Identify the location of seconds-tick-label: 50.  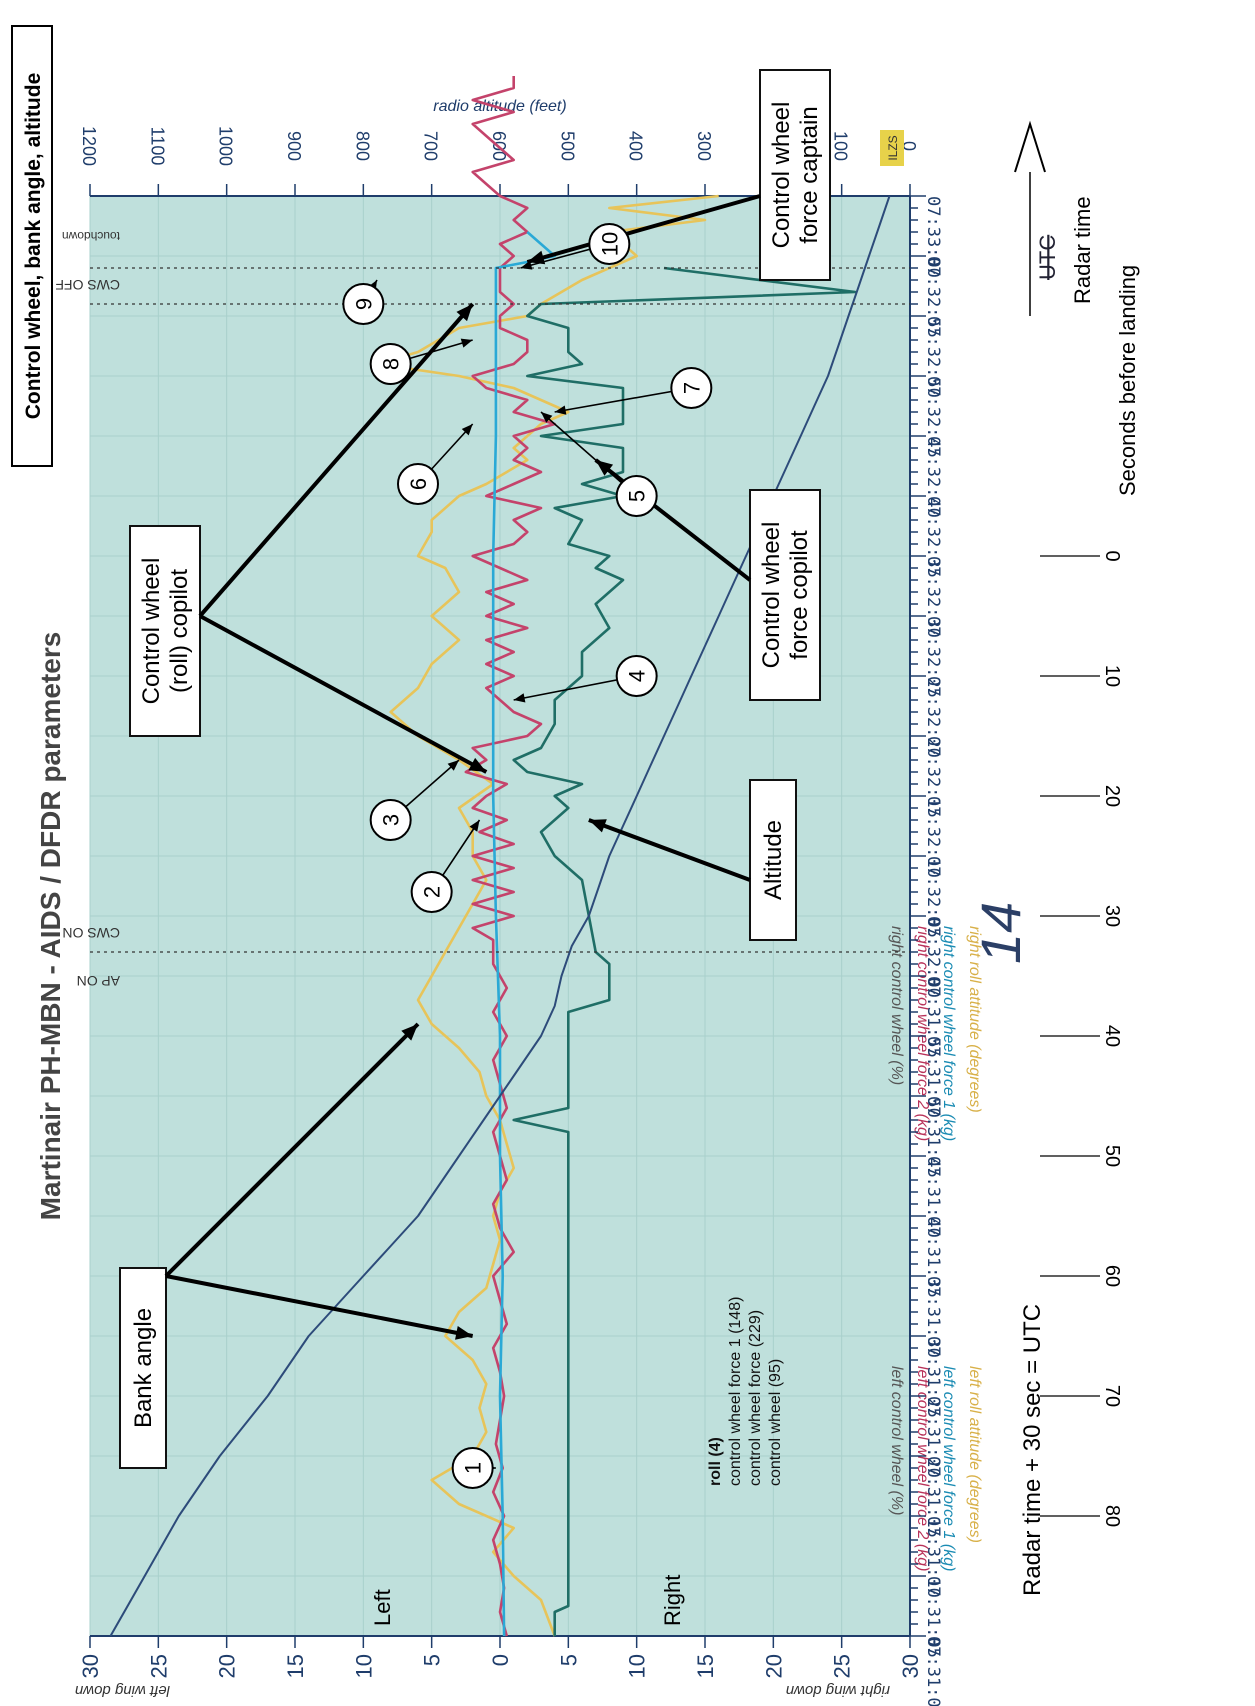
(1112, 1156).